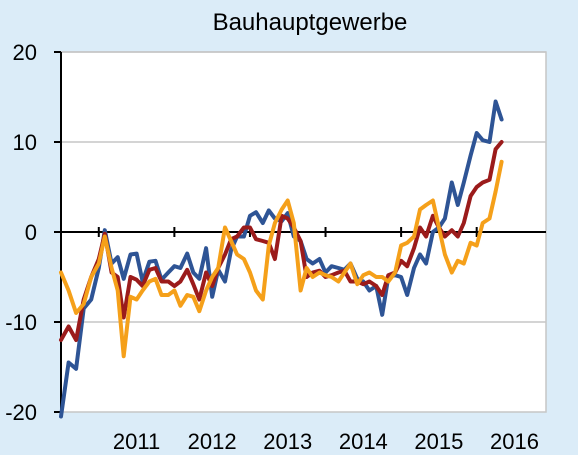 Image resolution: width=578 pixels, height=455 pixels. What do you see at coordinates (326, 441) in the screenshot?
I see `x-axis-tick-labels: 2011 2012 2013 2014 2015 2016` at bounding box center [326, 441].